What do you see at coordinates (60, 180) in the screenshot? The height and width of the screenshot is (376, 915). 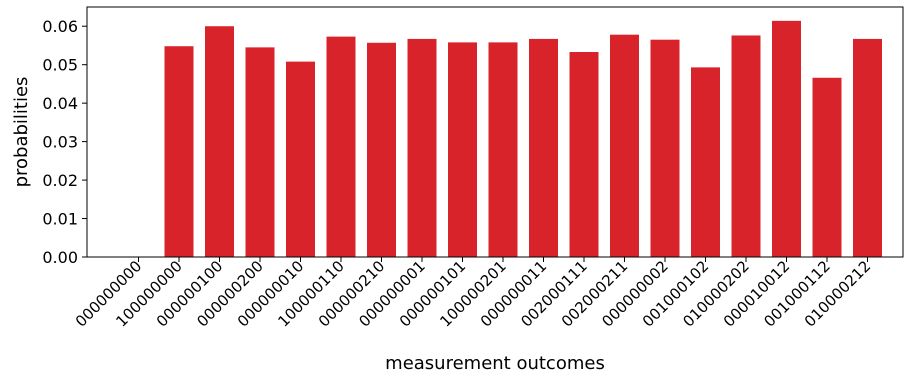 I see `y-tick-label: 0.02` at bounding box center [60, 180].